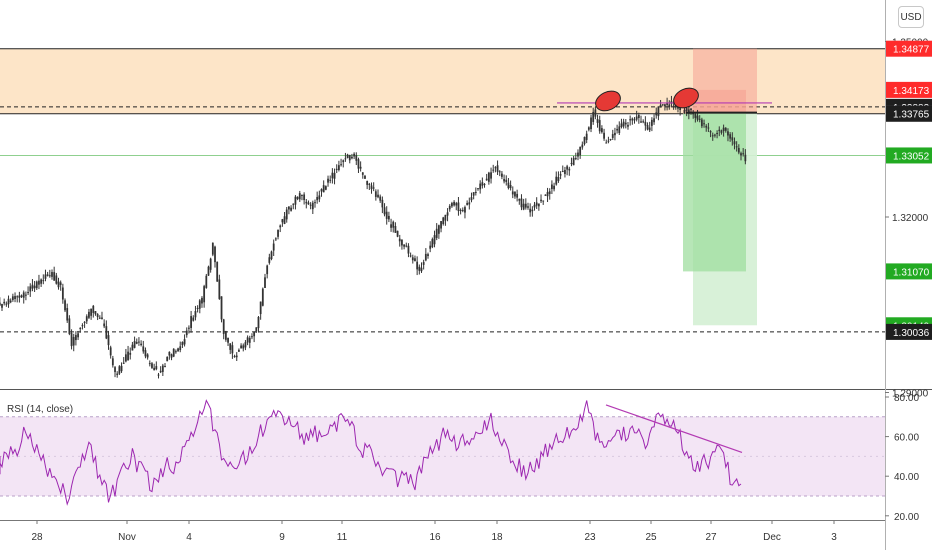 This screenshot has height=550, width=932. Describe the element at coordinates (911, 156) in the screenshot. I see `price-tag-label: 1.33052` at that location.